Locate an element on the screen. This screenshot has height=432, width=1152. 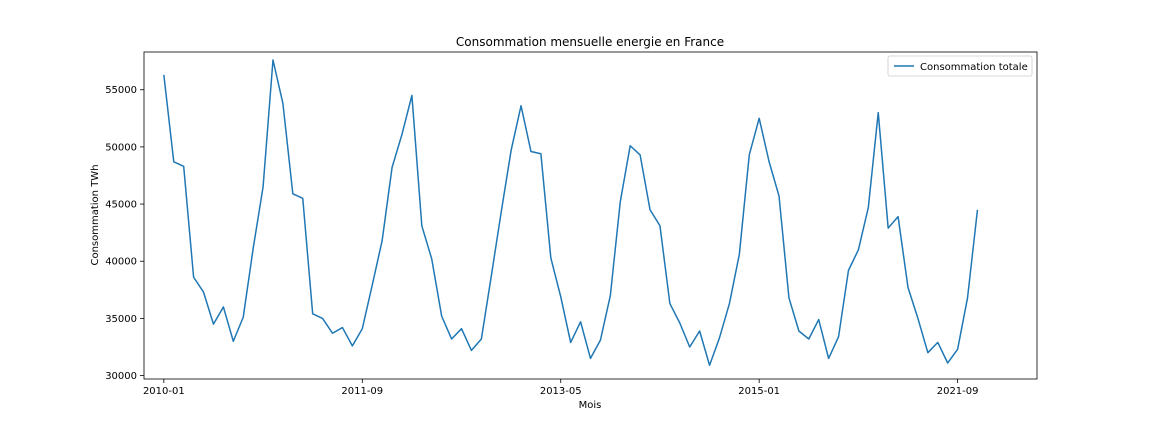
legend: Consommation totale is located at coordinates (960, 66).